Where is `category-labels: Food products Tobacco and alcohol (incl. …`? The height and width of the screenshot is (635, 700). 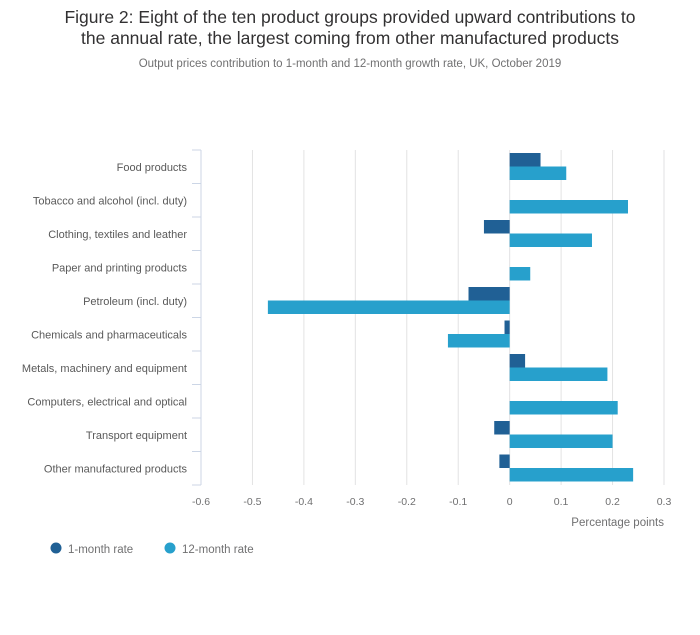 category-labels: Food products Tobacco and alcohol (incl. … is located at coordinates (105, 319).